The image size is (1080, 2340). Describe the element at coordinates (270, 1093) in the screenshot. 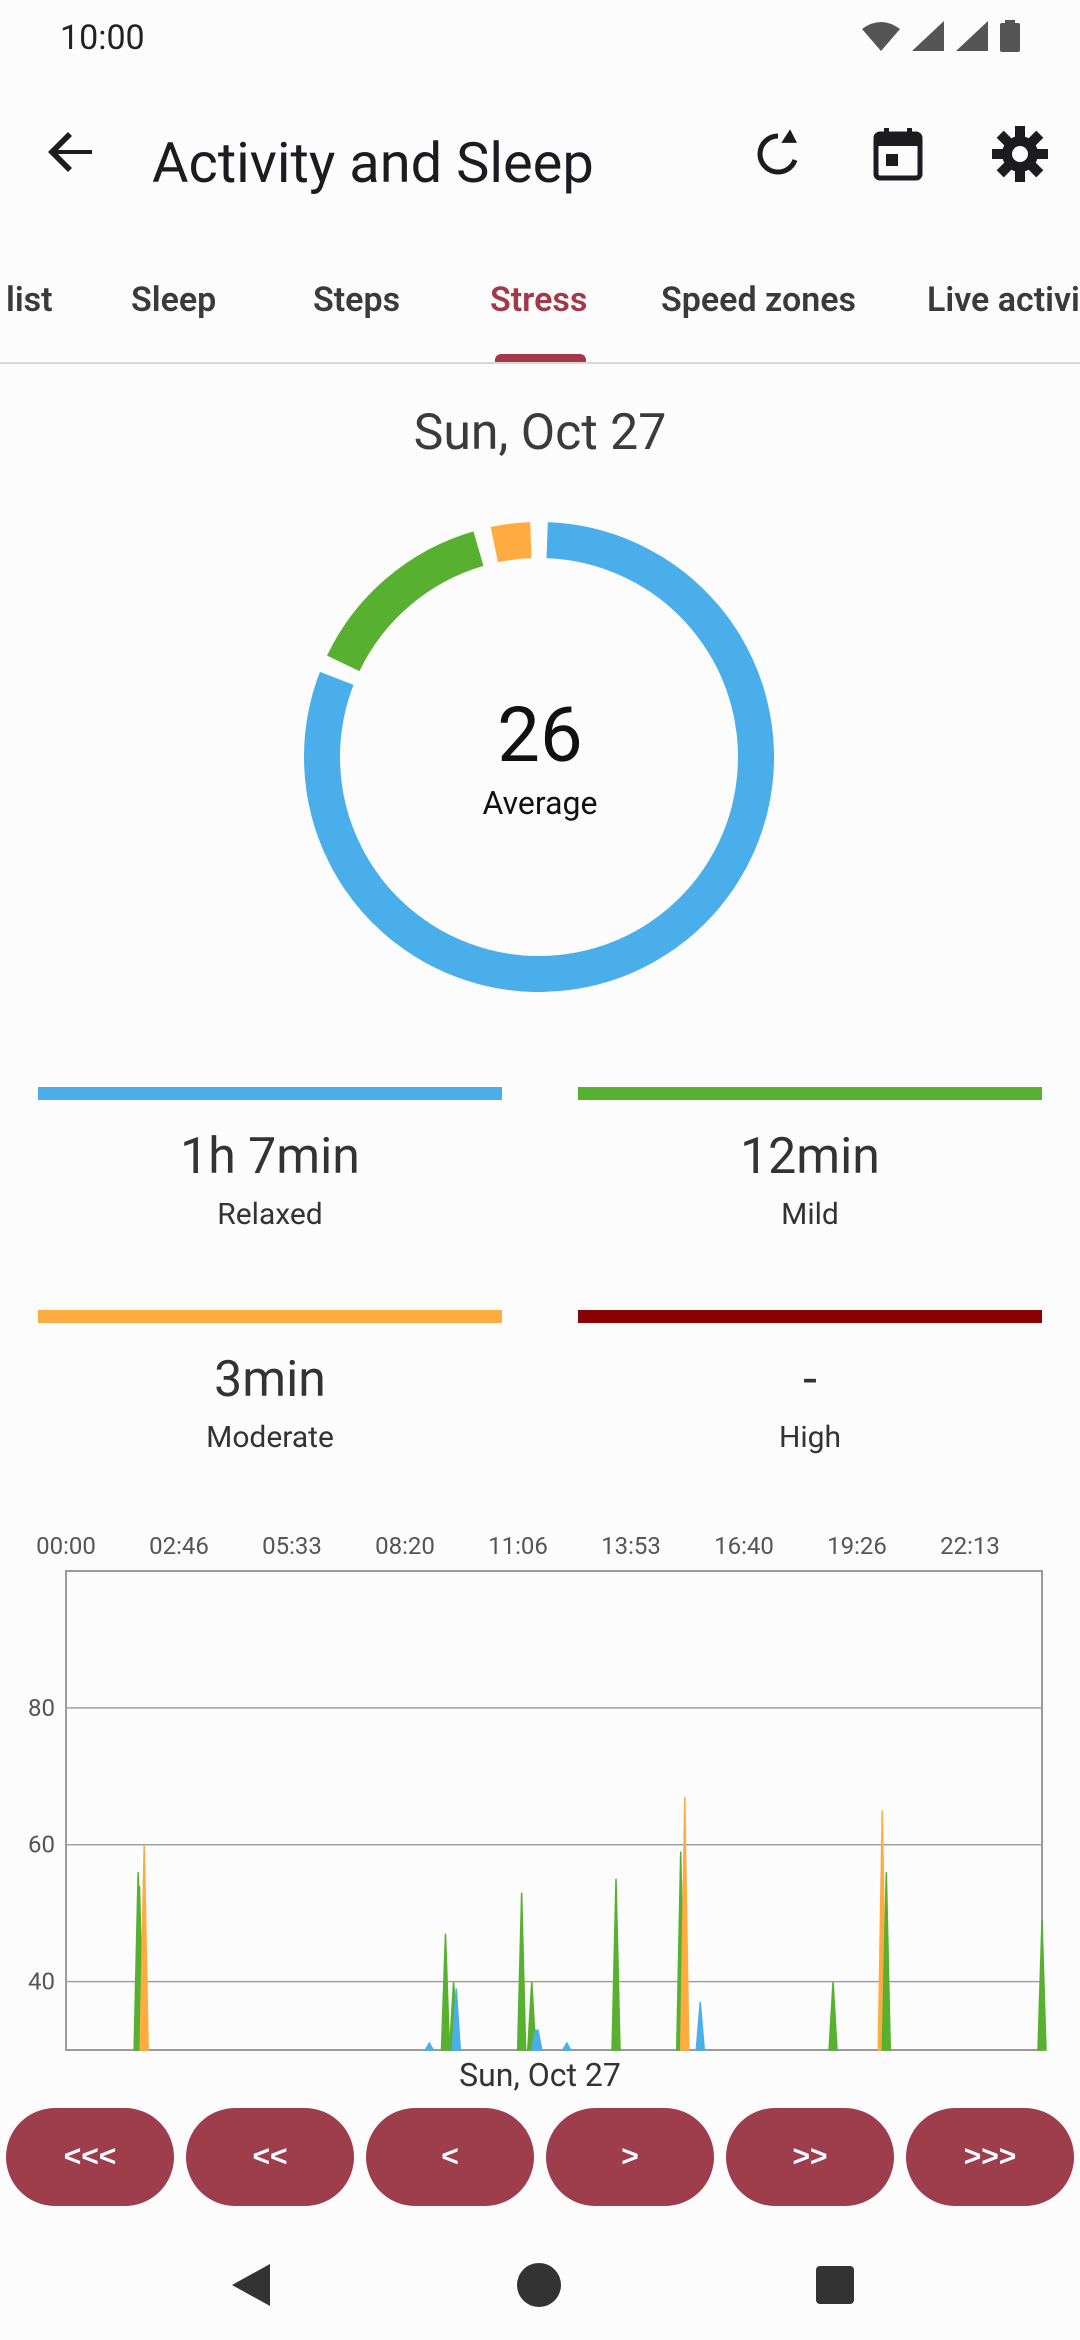

I see `relaxed-color-bar` at that location.